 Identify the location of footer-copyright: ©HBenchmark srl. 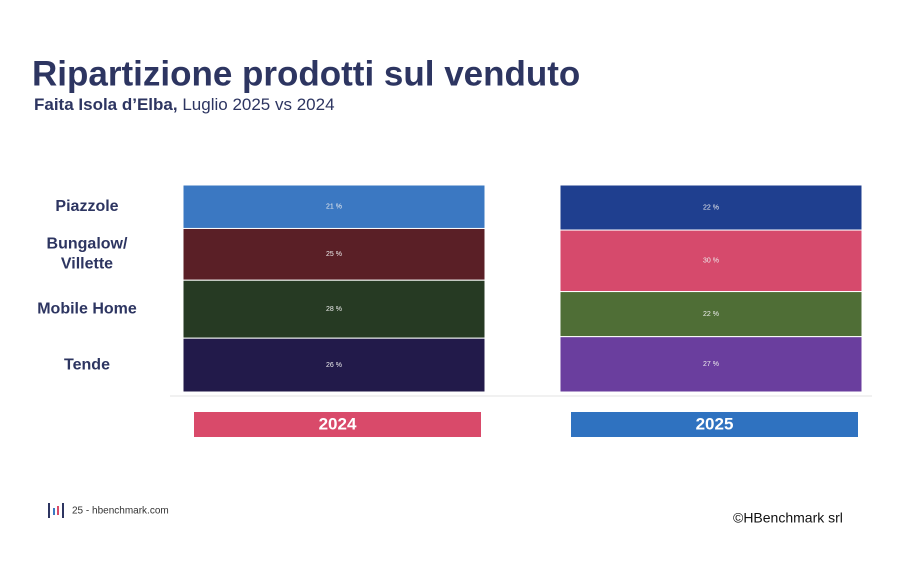
(788, 518).